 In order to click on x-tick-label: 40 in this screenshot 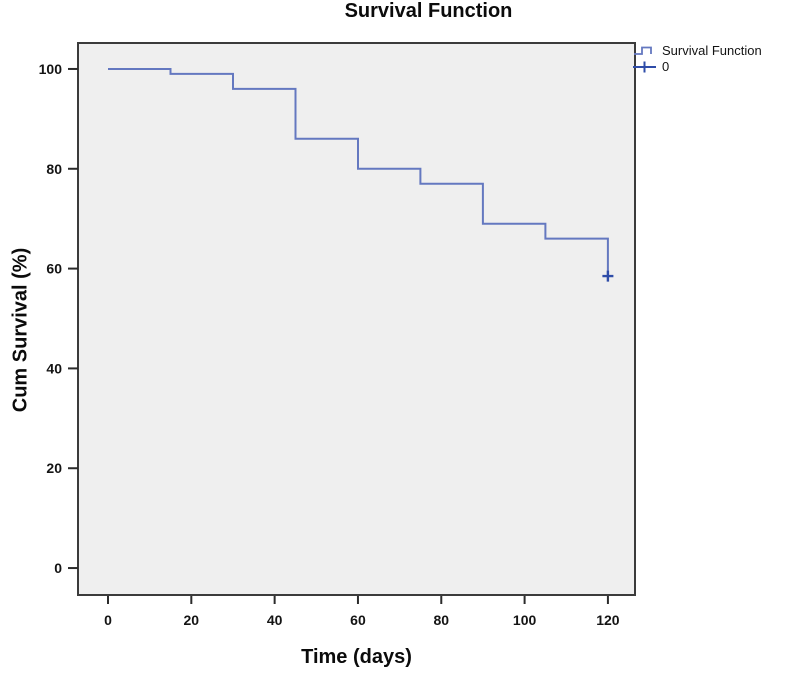, I will do `click(275, 620)`.